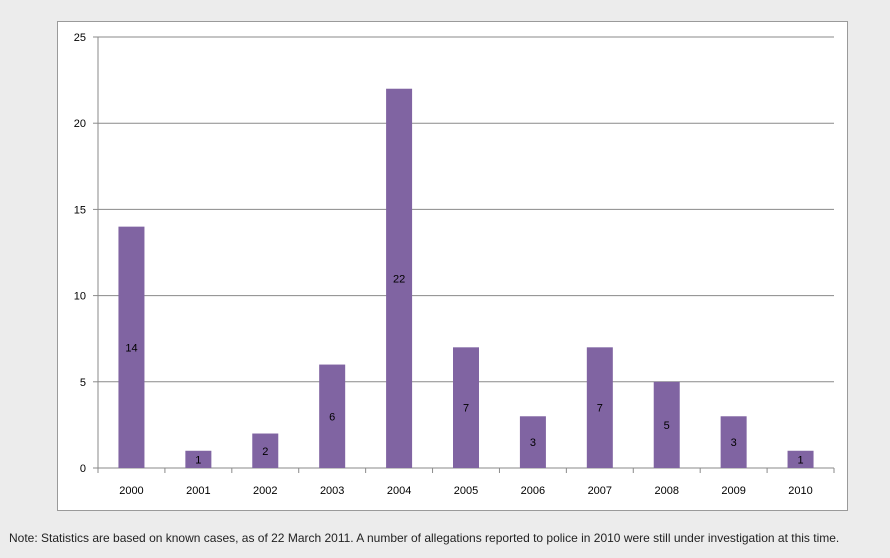 This screenshot has width=890, height=558. I want to click on data-label-2002: 2, so click(265, 452).